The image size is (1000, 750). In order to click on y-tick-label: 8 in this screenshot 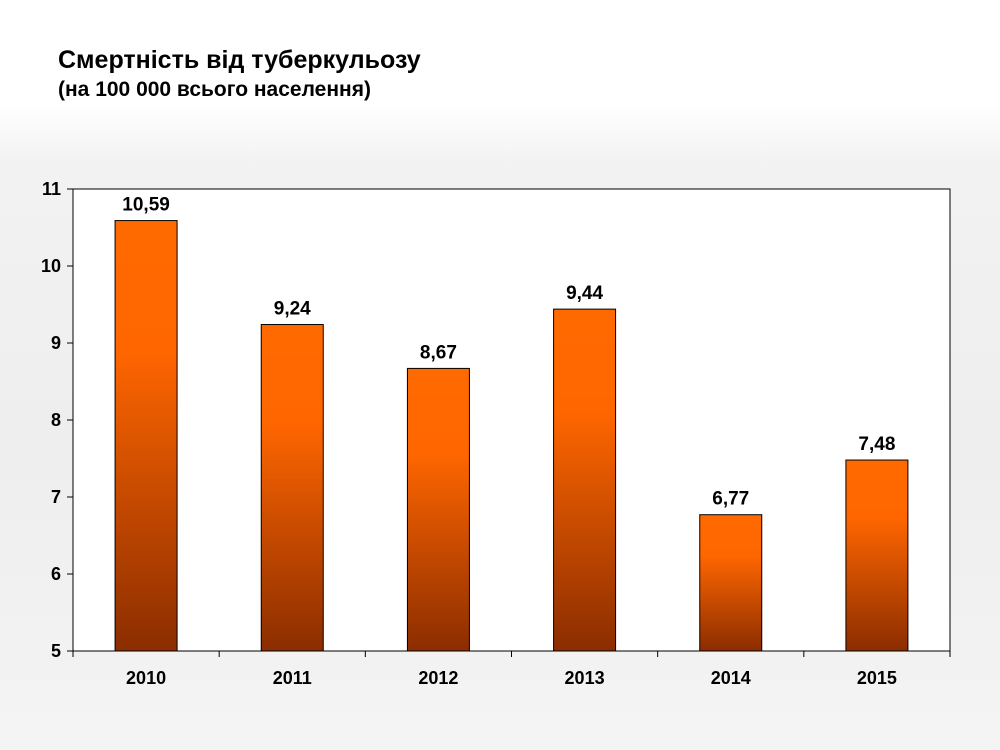, I will do `click(56, 420)`.